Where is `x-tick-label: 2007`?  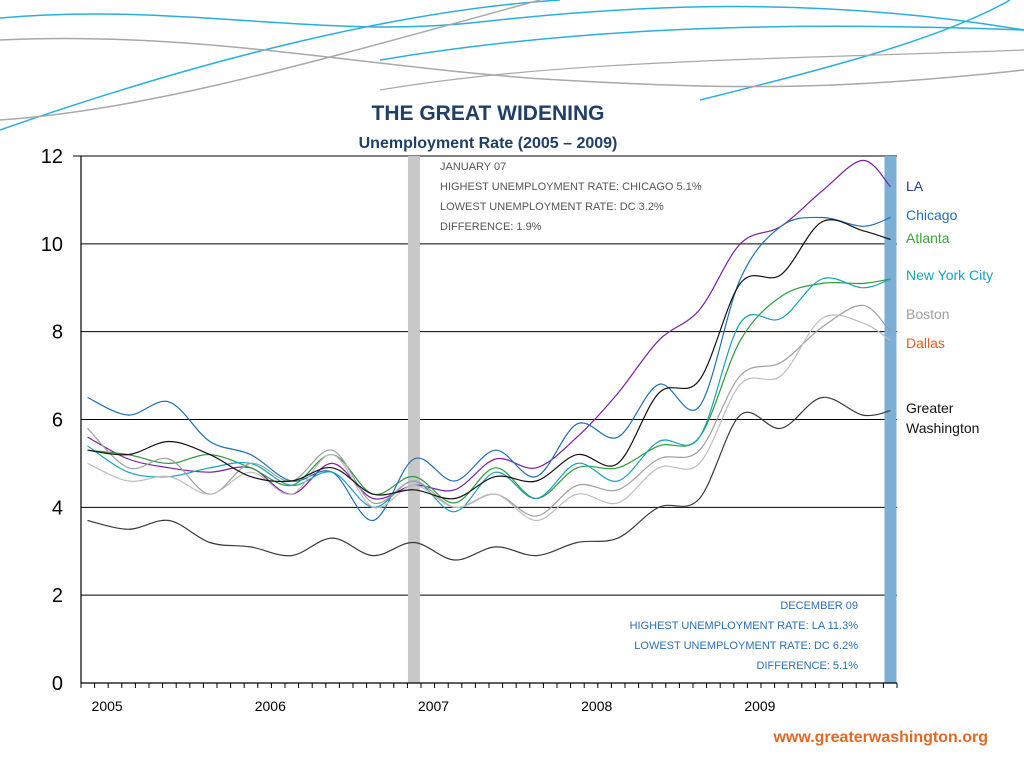
x-tick-label: 2007 is located at coordinates (433, 706).